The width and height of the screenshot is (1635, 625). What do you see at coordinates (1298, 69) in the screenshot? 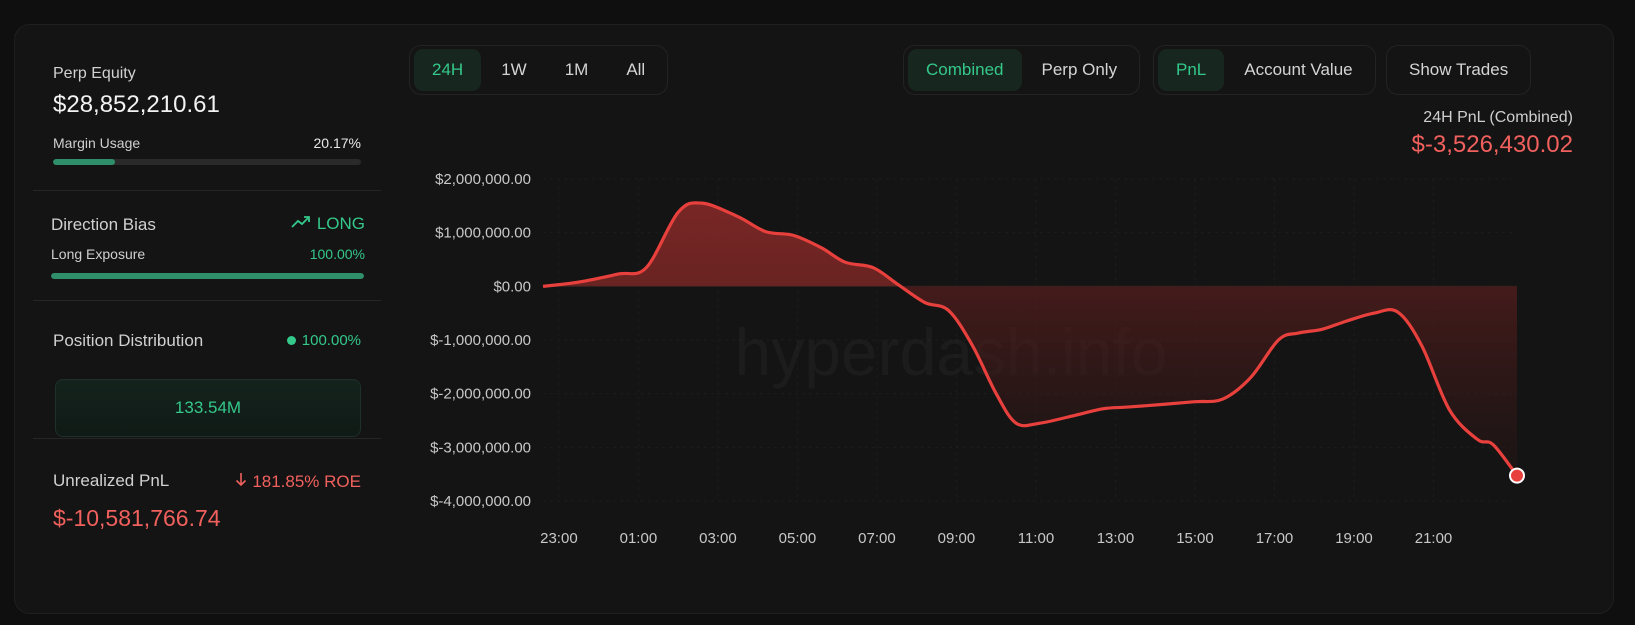
I see `account-value-button: Account Value` at bounding box center [1298, 69].